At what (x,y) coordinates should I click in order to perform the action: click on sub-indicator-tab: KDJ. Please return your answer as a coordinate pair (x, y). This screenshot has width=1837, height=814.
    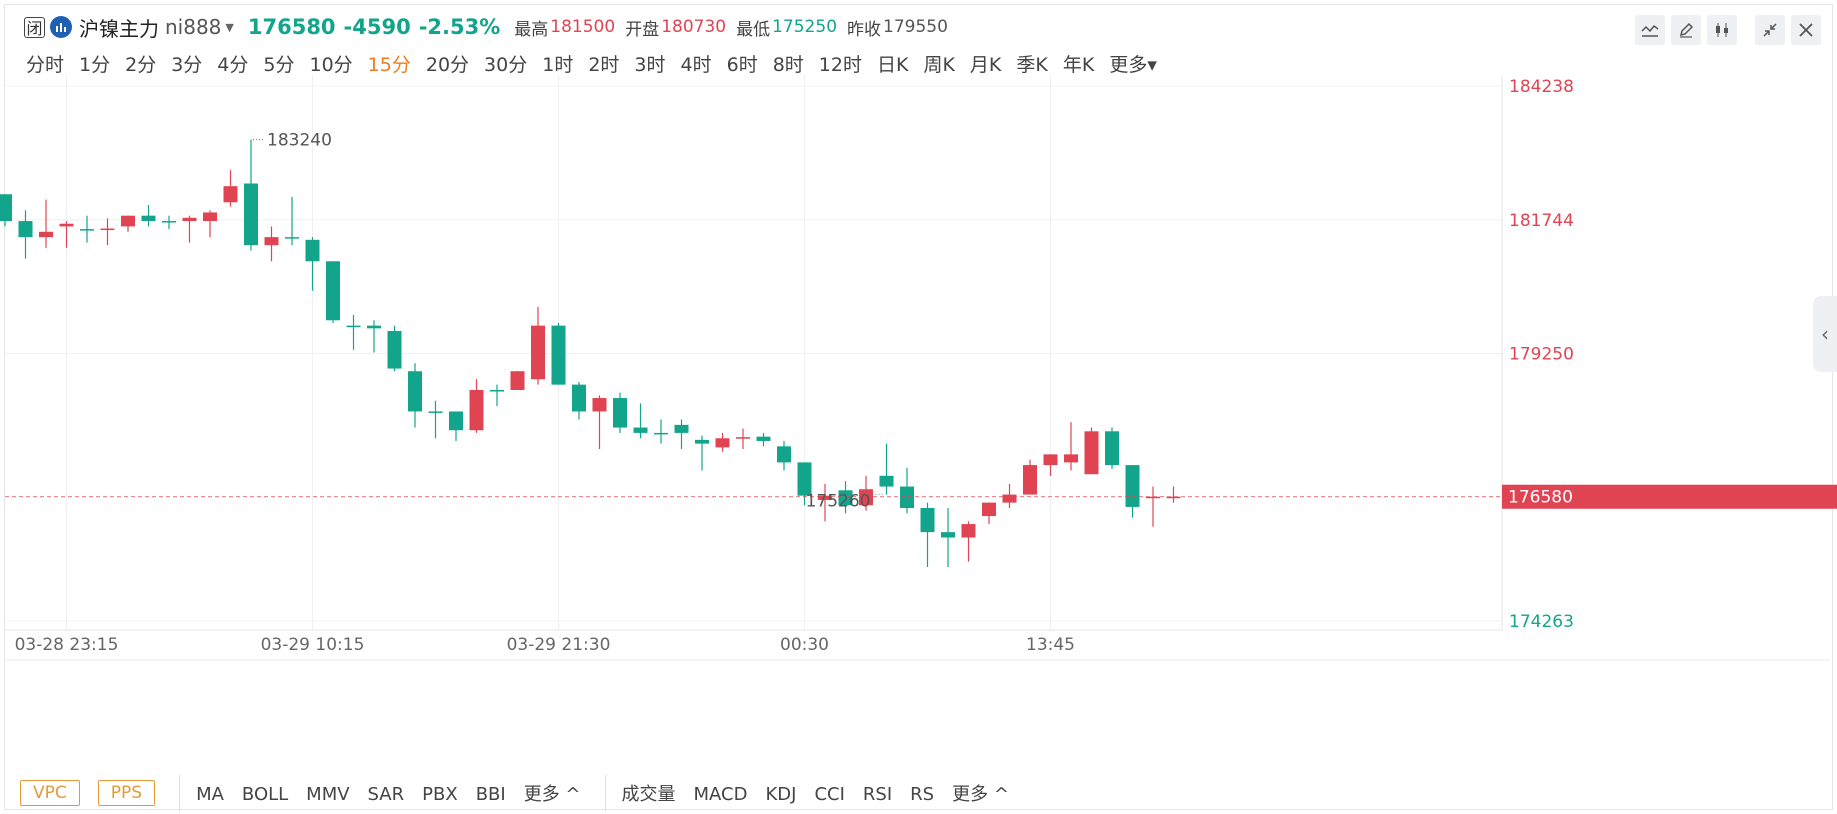
    Looking at the image, I should click on (781, 794).